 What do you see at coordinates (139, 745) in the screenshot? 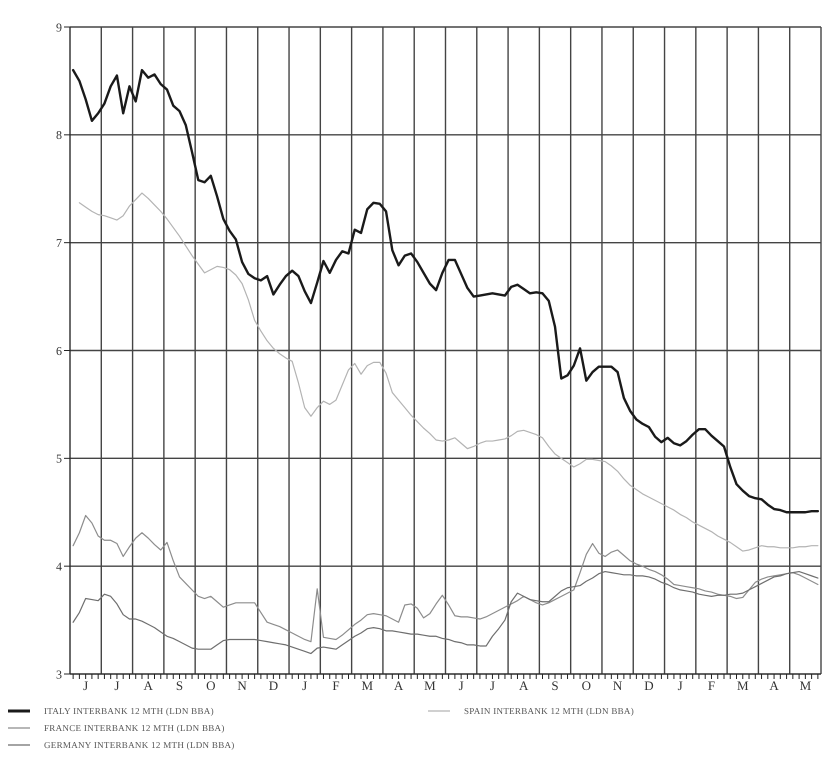
I see `legend-label: GERMANY INTERBANK 12 MTH (LDN BBA)` at bounding box center [139, 745].